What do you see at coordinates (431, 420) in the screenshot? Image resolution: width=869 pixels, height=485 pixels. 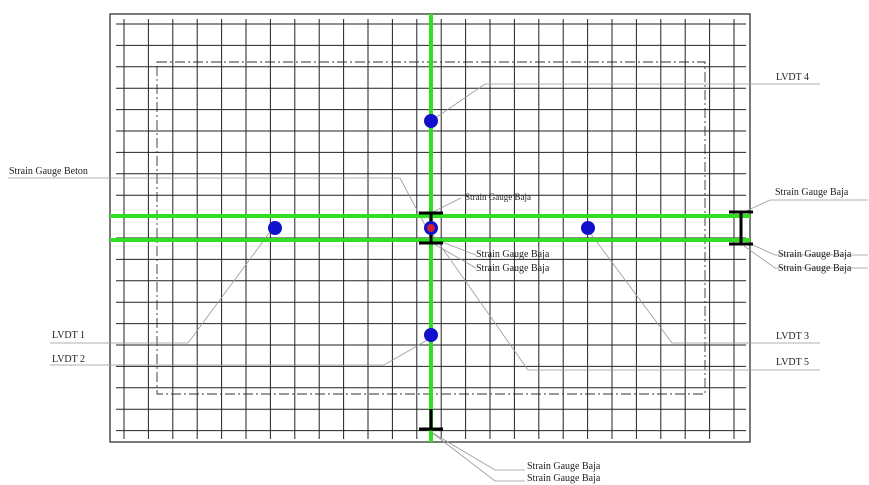 I see `steel-strain-gauge-bottom` at bounding box center [431, 420].